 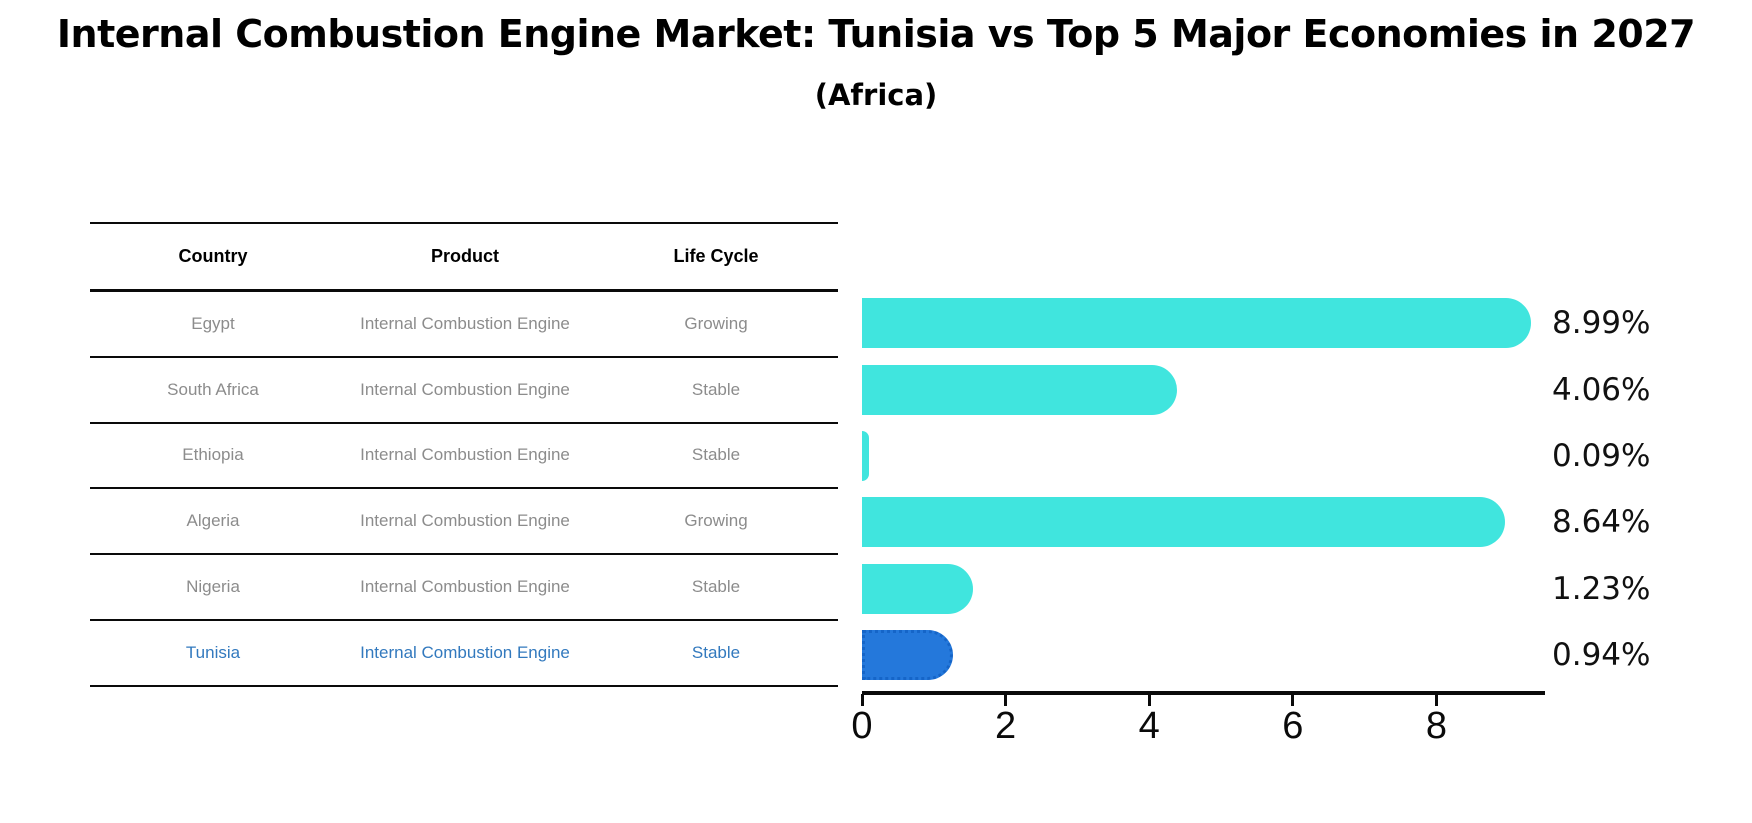 I want to click on table-row-algeria: Algeria Internal Combustion Engine Growing, so click(x=464, y=522).